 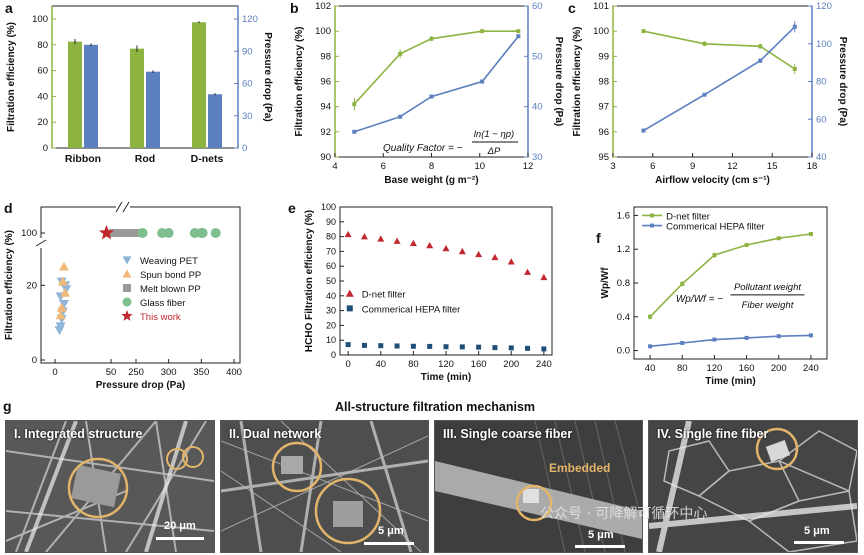 I want to click on ytick-label-c: 101, so click(x=601, y=6).